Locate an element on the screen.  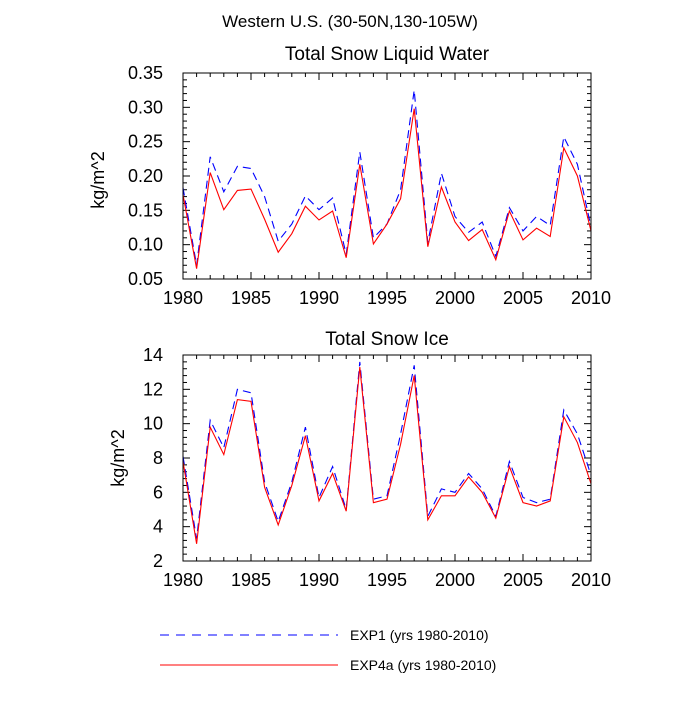
panel2-xtick-label: 1985 is located at coordinates (251, 580).